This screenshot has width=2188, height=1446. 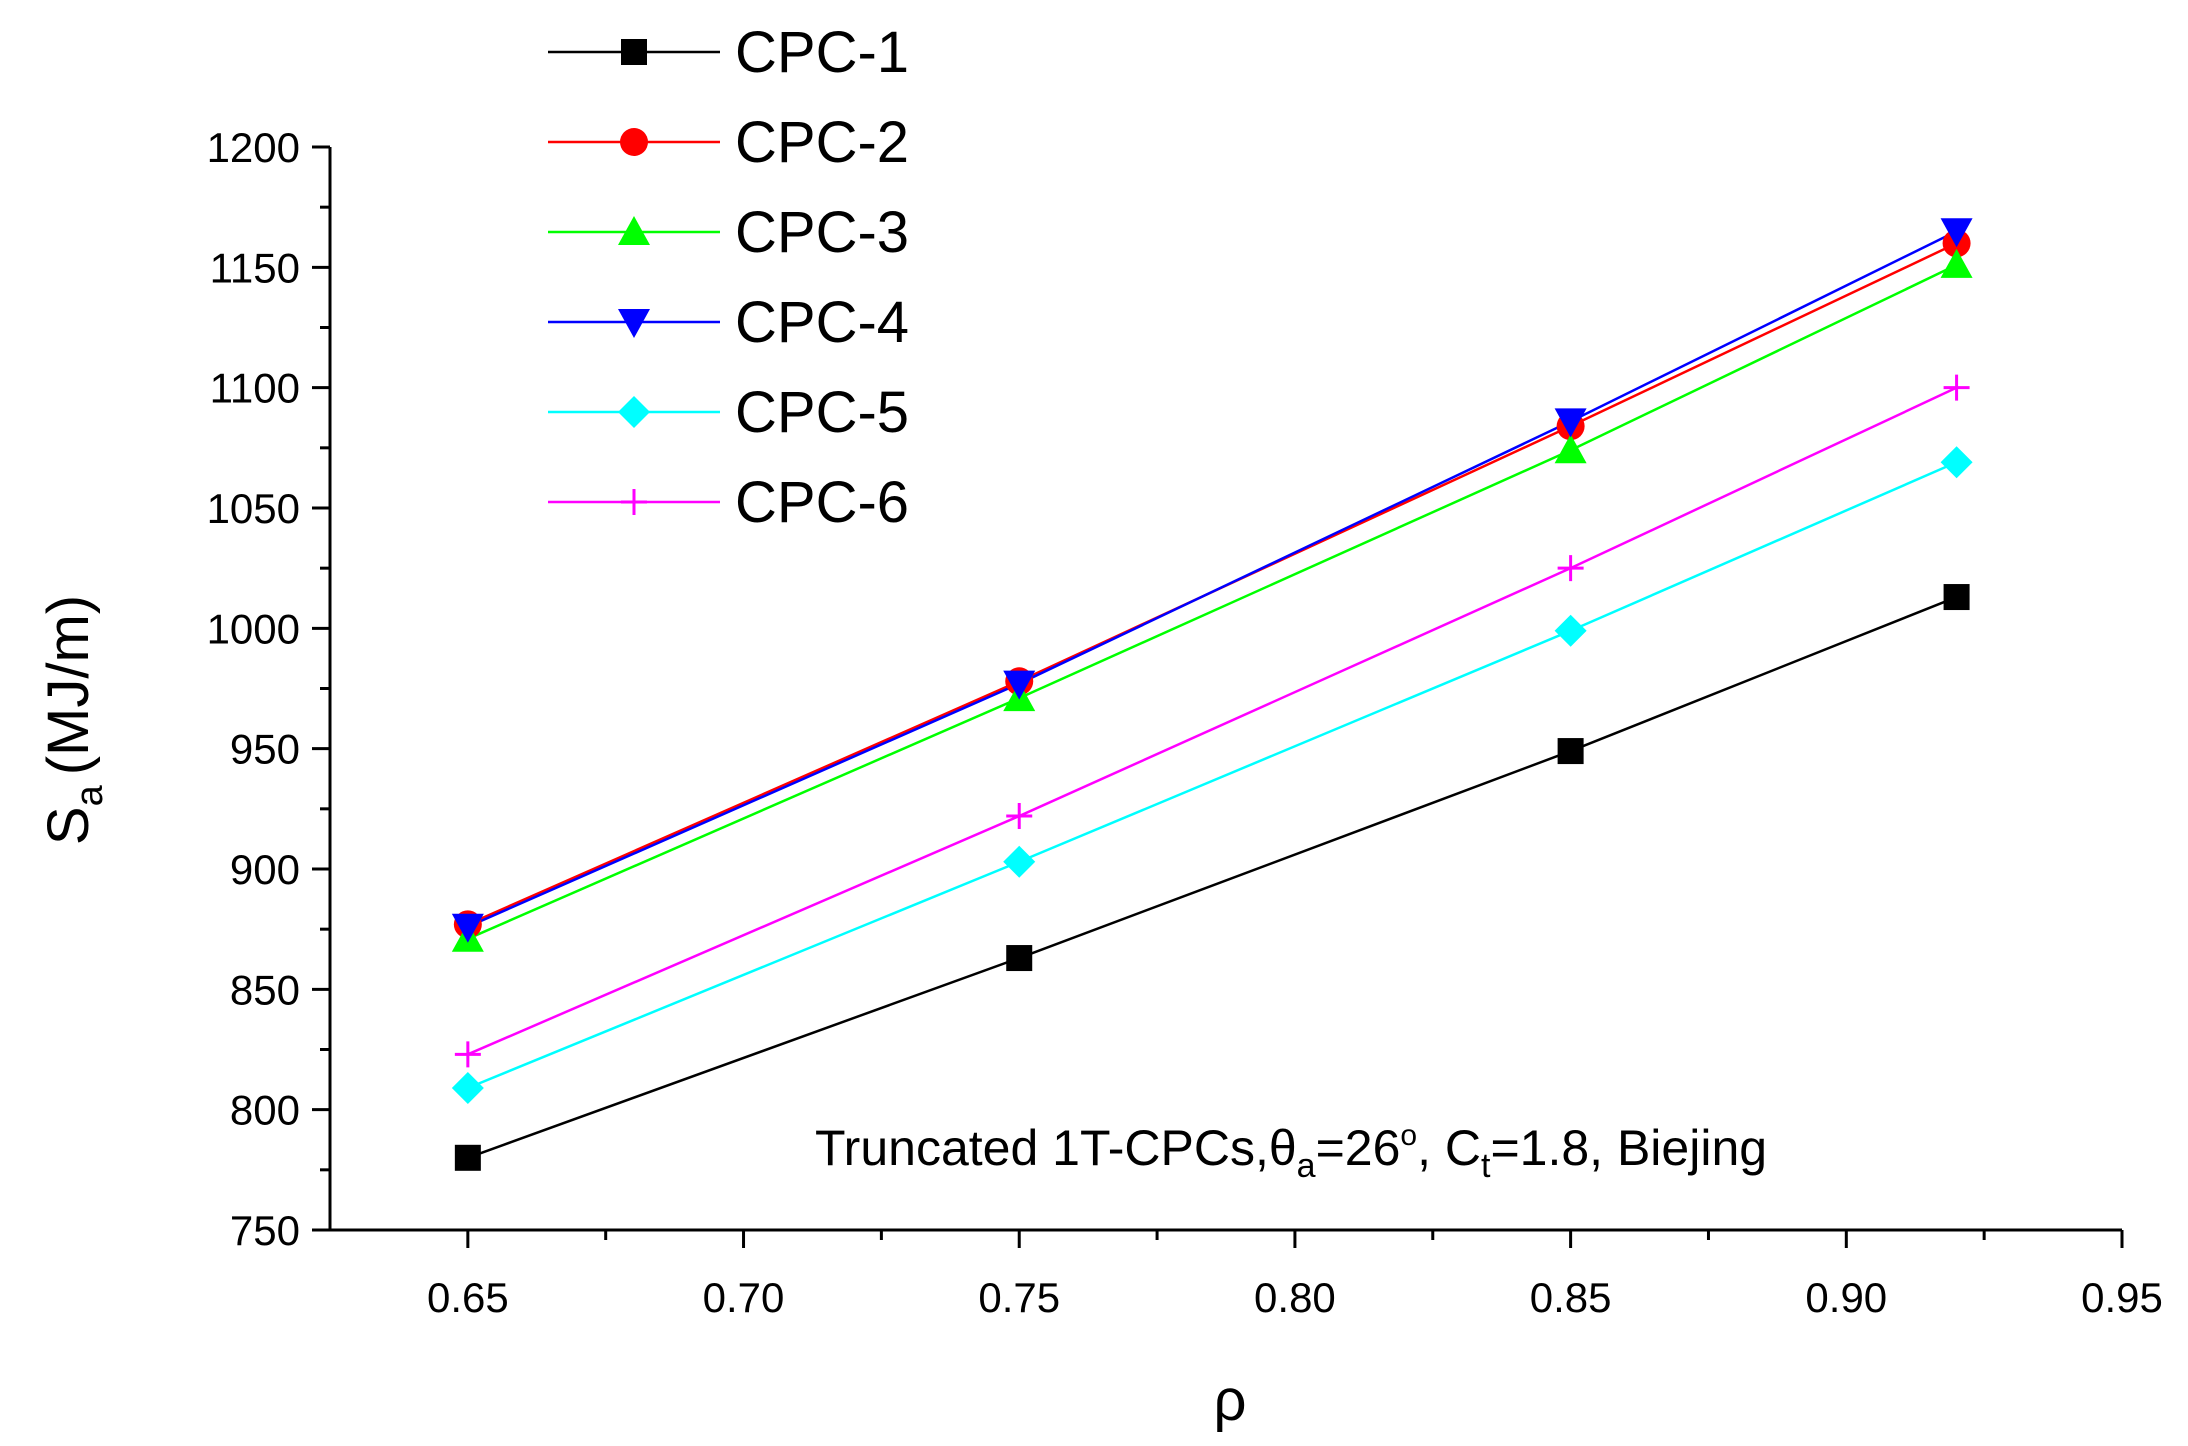 I want to click on x-axis-title: ρ, so click(x=1230, y=1400).